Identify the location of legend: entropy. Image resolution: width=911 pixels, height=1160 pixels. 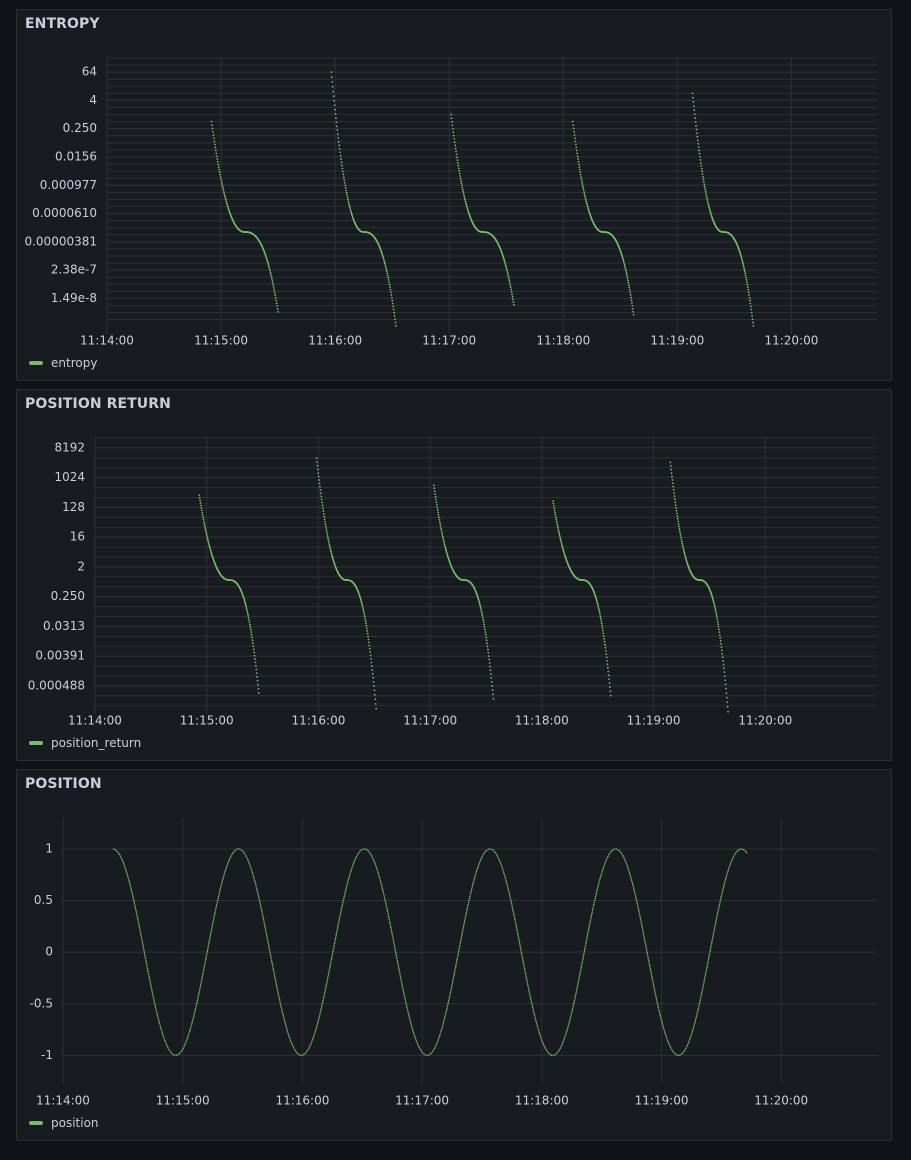
(63, 363).